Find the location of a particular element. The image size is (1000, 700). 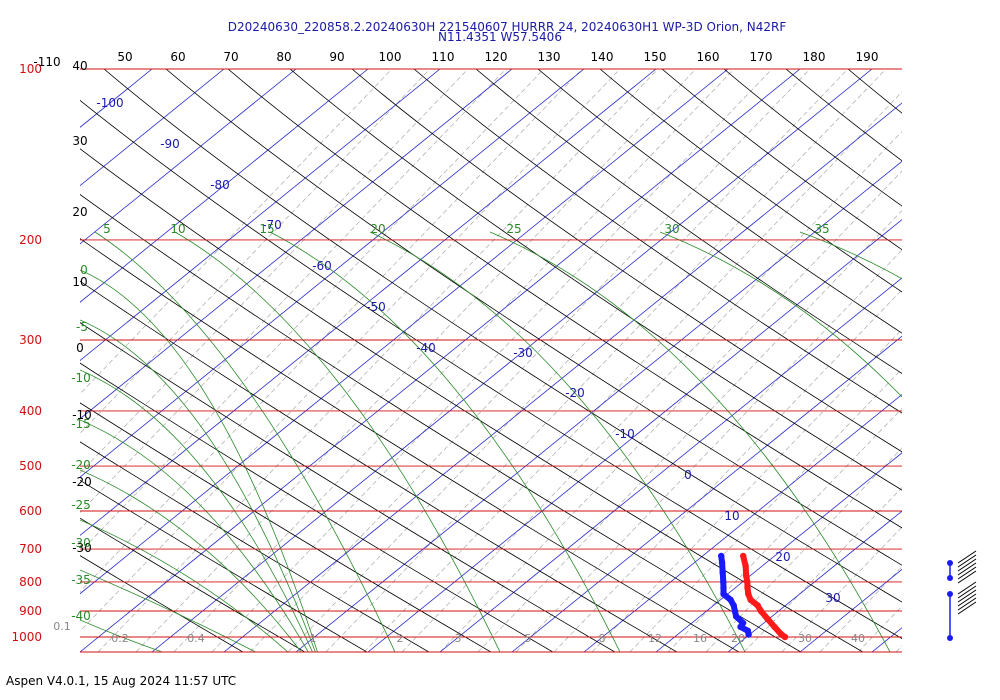

left-temperature-label: -110 is located at coordinates (46, 62).